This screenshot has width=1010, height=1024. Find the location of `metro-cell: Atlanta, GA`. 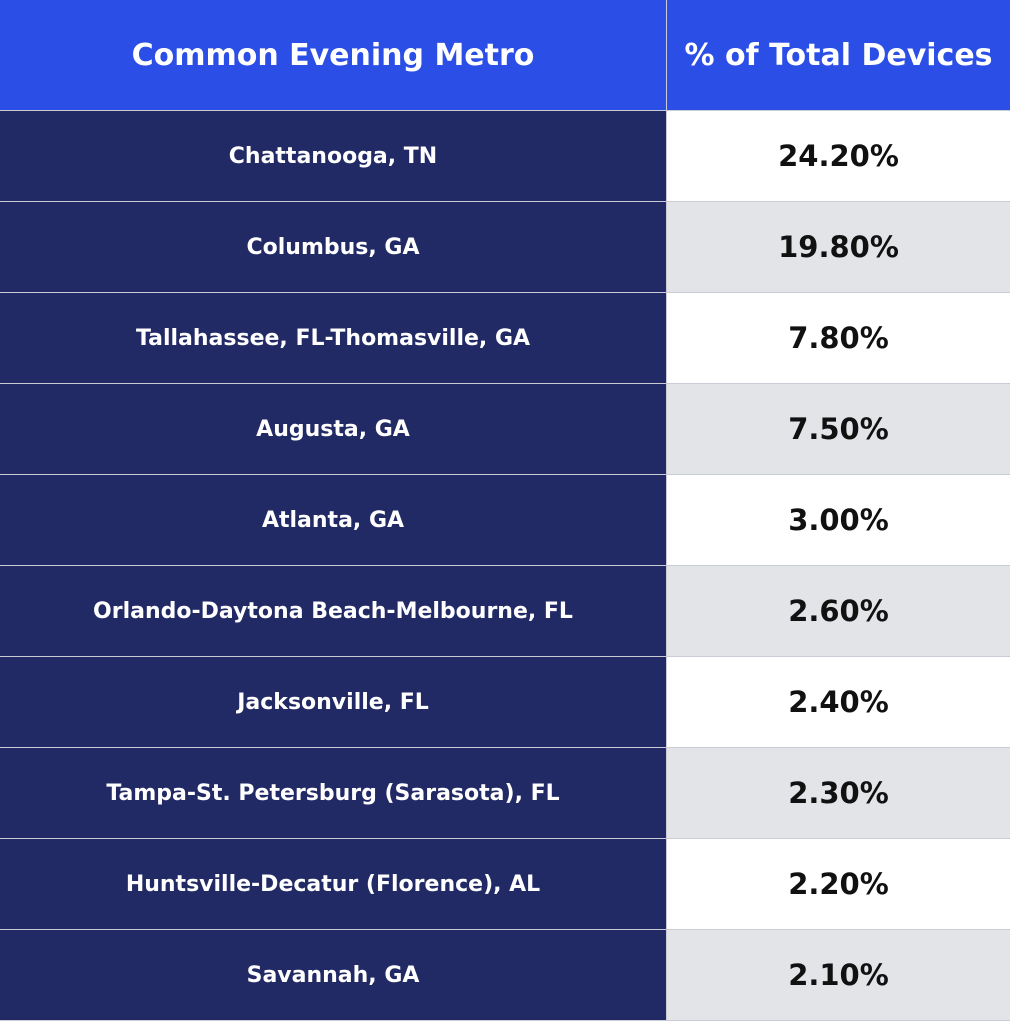

metro-cell: Atlanta, GA is located at coordinates (333, 520).